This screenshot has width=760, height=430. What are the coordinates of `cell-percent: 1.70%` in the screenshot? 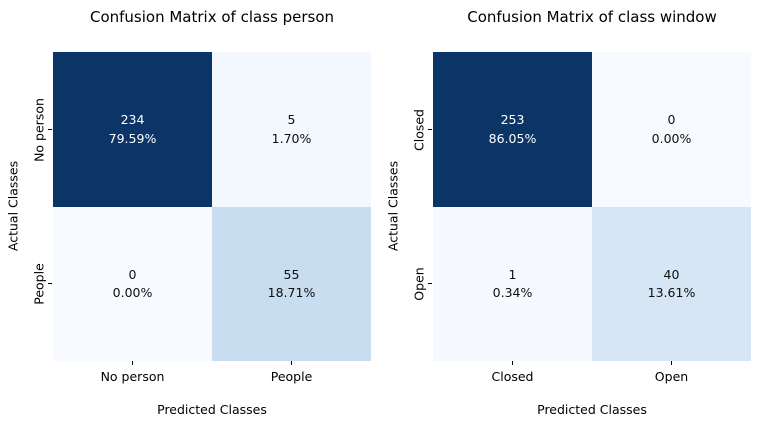 It's located at (291, 138).